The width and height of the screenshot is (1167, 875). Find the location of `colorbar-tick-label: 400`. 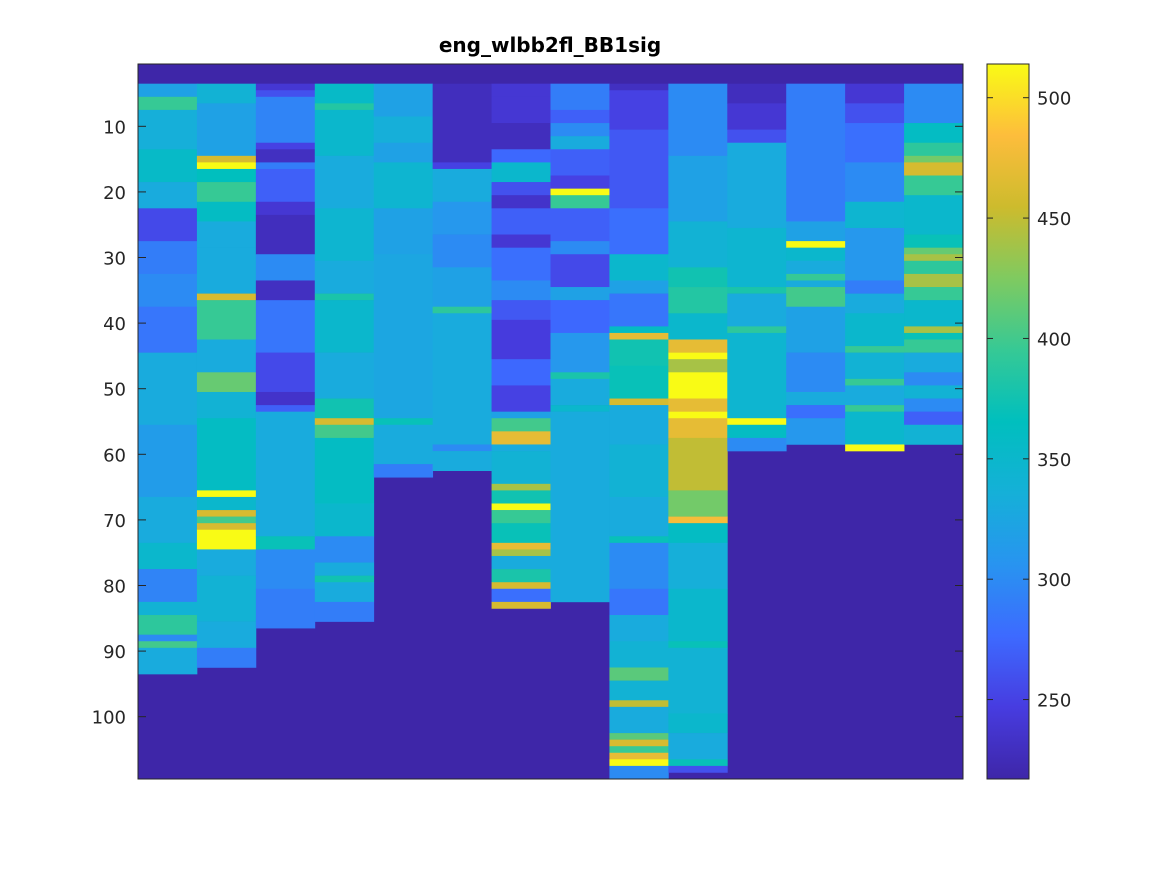

colorbar-tick-label: 400 is located at coordinates (1054, 339).